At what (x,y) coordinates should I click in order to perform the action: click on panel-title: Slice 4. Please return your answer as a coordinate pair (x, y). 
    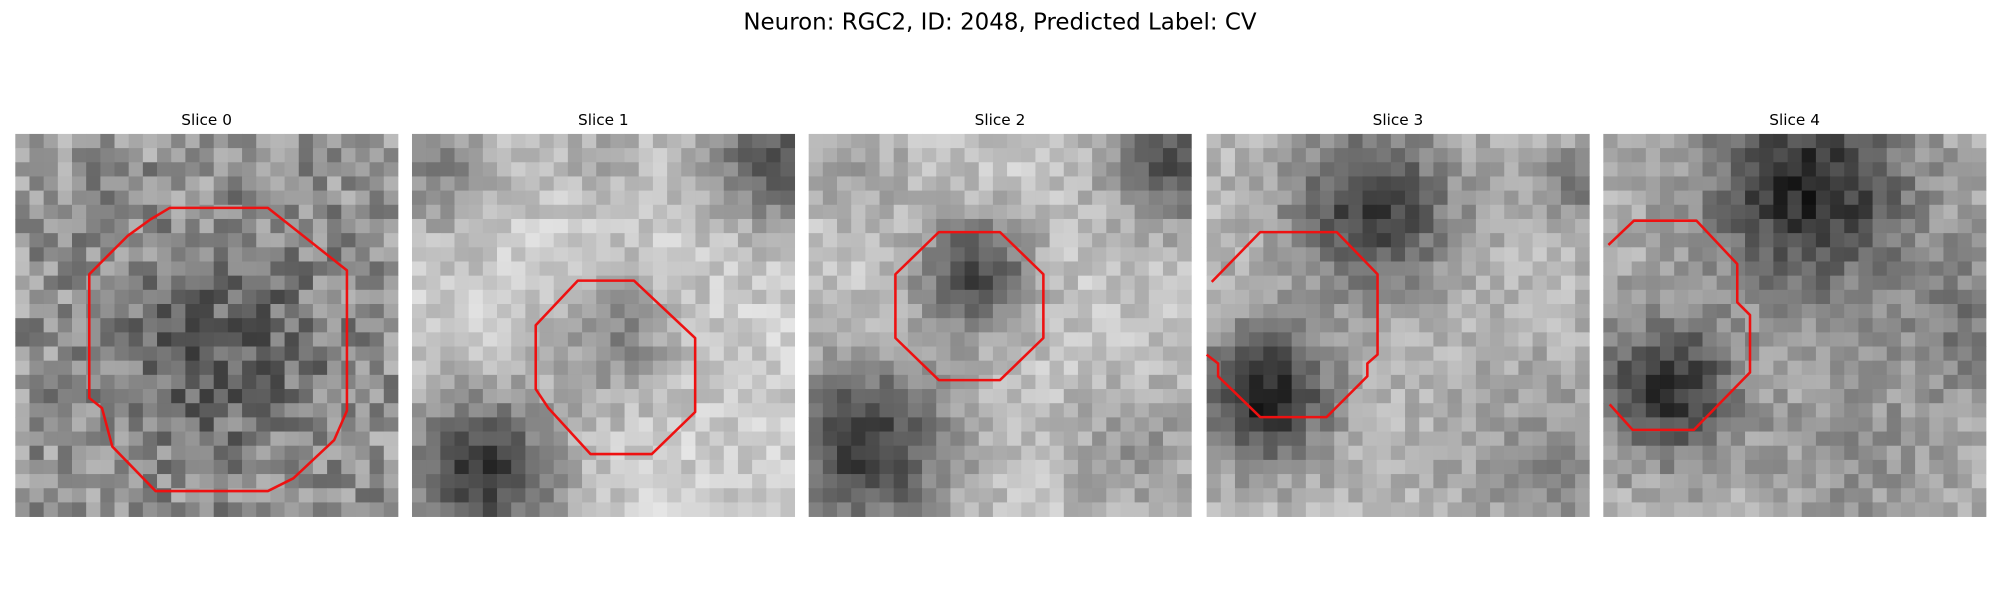
    Looking at the image, I should click on (1794, 120).